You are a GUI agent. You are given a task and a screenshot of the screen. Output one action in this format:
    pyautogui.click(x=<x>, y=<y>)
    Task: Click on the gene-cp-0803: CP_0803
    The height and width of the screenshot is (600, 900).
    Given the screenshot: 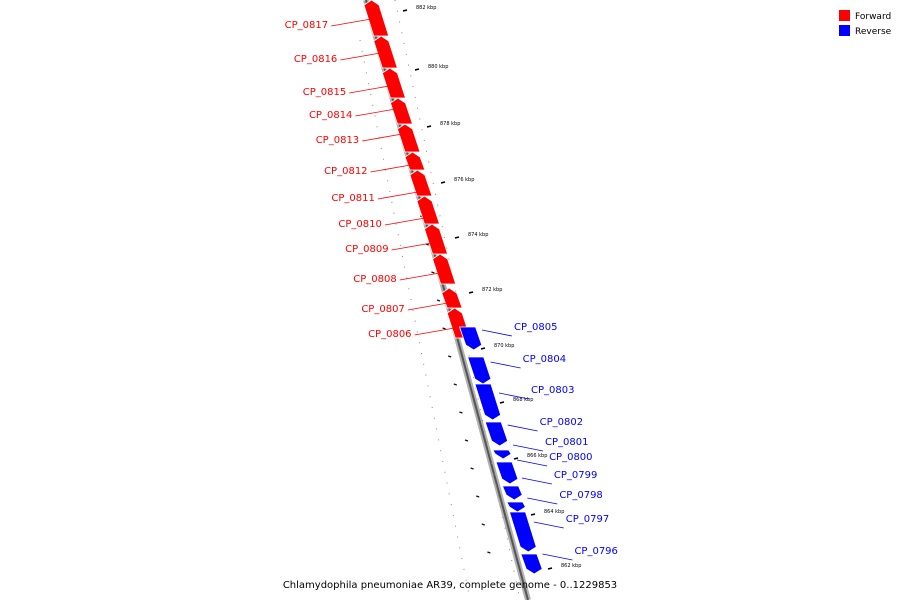 What is the action you would take?
    pyautogui.click(x=524, y=402)
    